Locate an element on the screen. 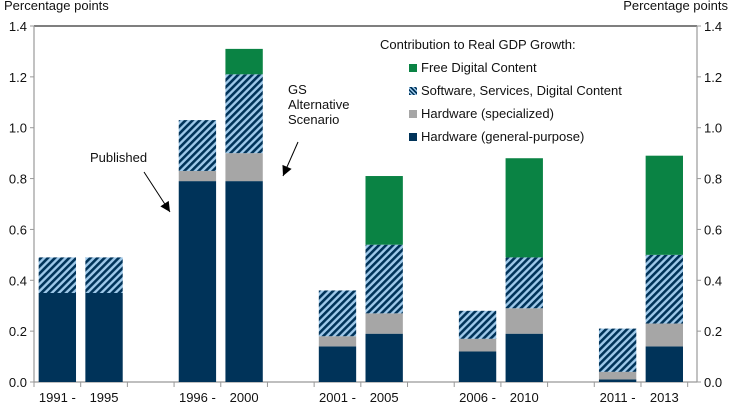 The width and height of the screenshot is (732, 407). annotation-line: GS is located at coordinates (297, 89).